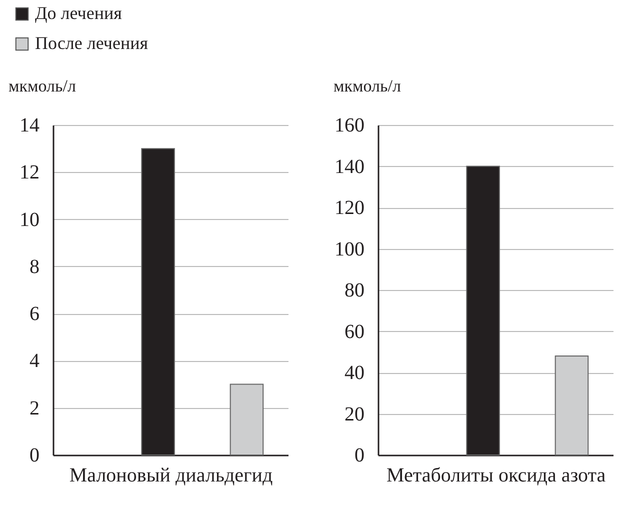 The image size is (619, 523). Describe the element at coordinates (35, 314) in the screenshot. I see `y-tick-label: 6` at that location.